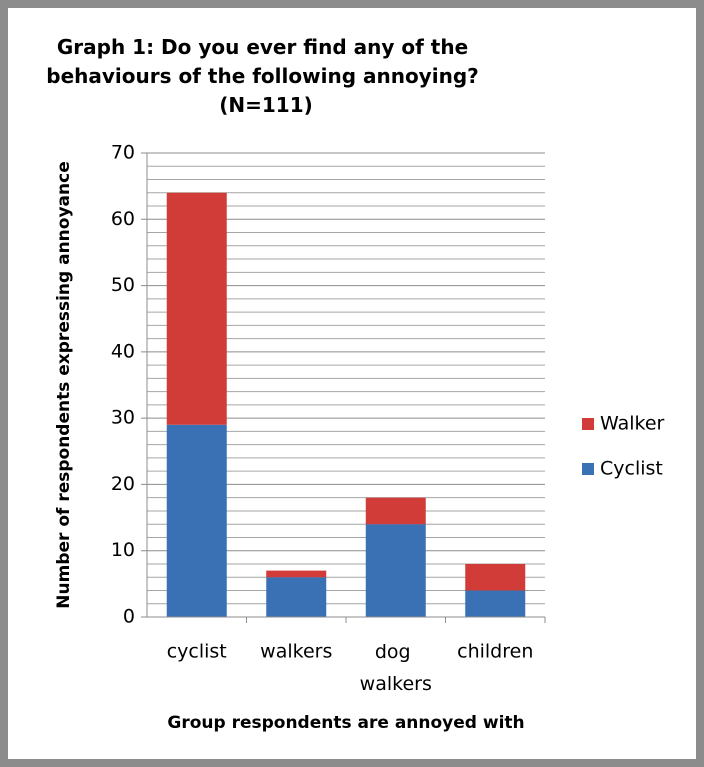 Image resolution: width=704 pixels, height=767 pixels. What do you see at coordinates (123, 351) in the screenshot?
I see `y-tick-label: 40` at bounding box center [123, 351].